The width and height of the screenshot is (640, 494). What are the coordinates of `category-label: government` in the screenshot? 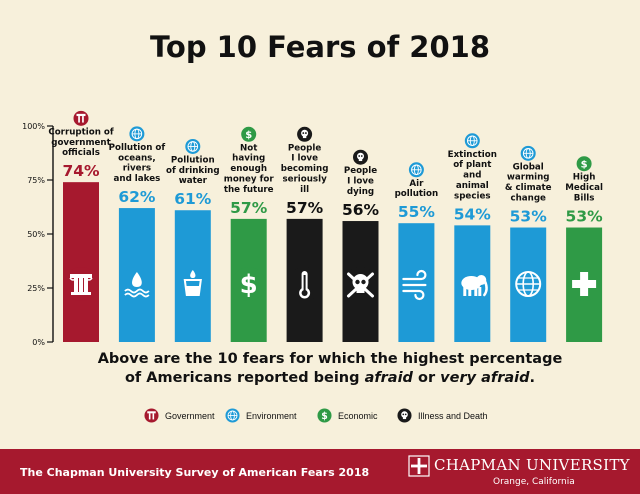 It's located at (81, 143).